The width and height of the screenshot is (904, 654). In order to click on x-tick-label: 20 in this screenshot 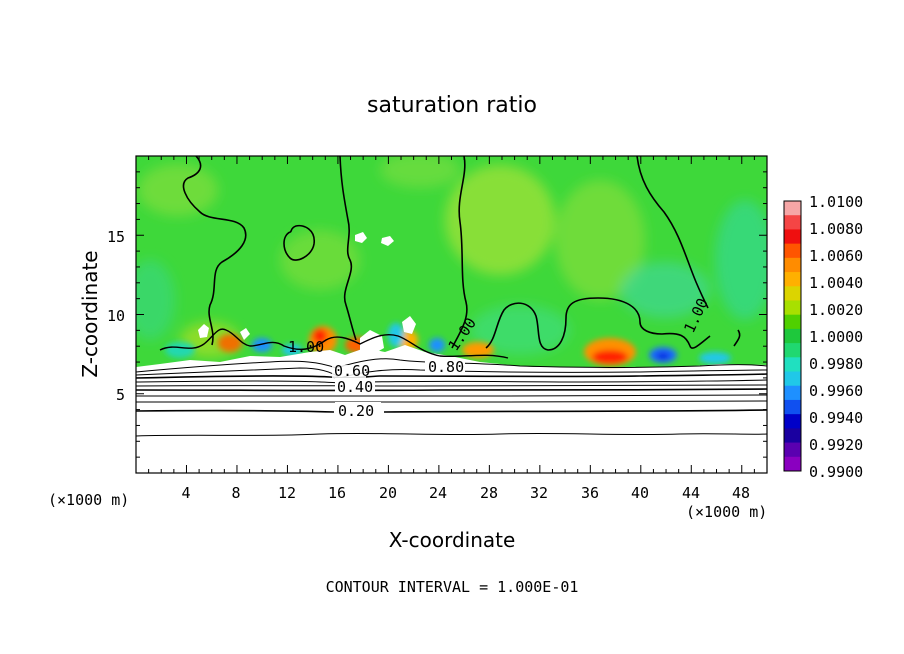, I will do `click(388, 493)`.